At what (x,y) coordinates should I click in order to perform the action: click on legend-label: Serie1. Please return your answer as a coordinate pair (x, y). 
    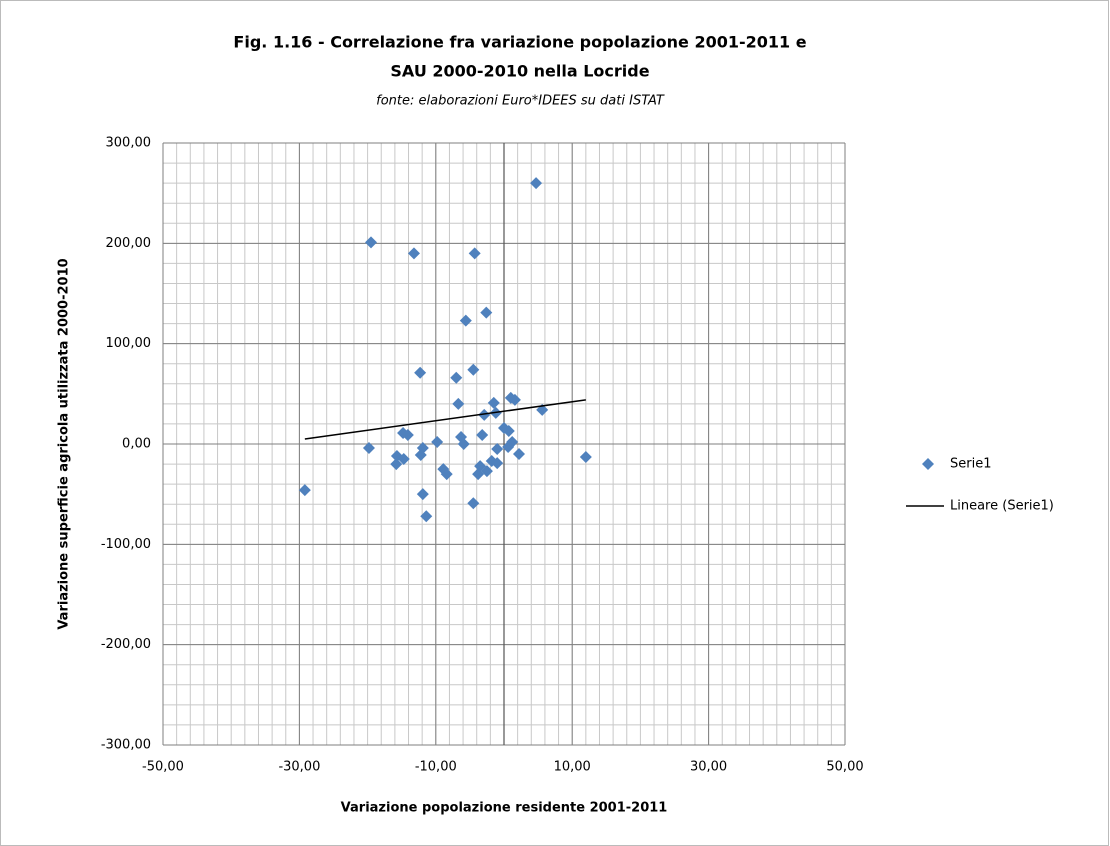
    Looking at the image, I should click on (970, 464).